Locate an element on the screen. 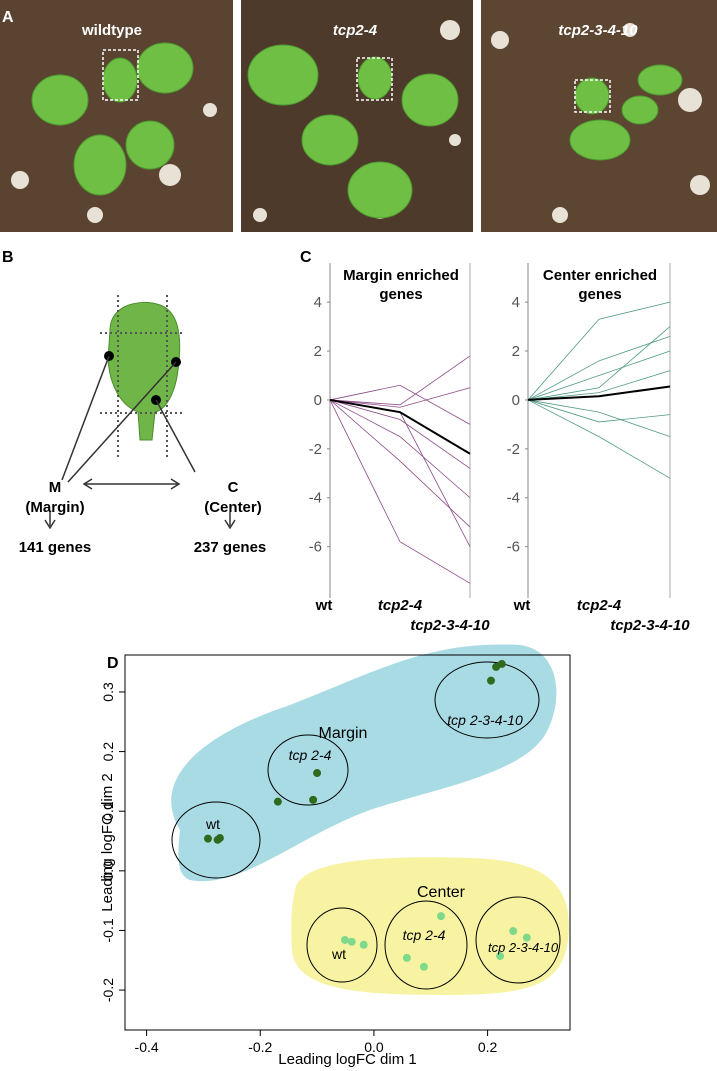 This screenshot has width=717, height=1071. photo-label: wildtype is located at coordinates (111, 30).